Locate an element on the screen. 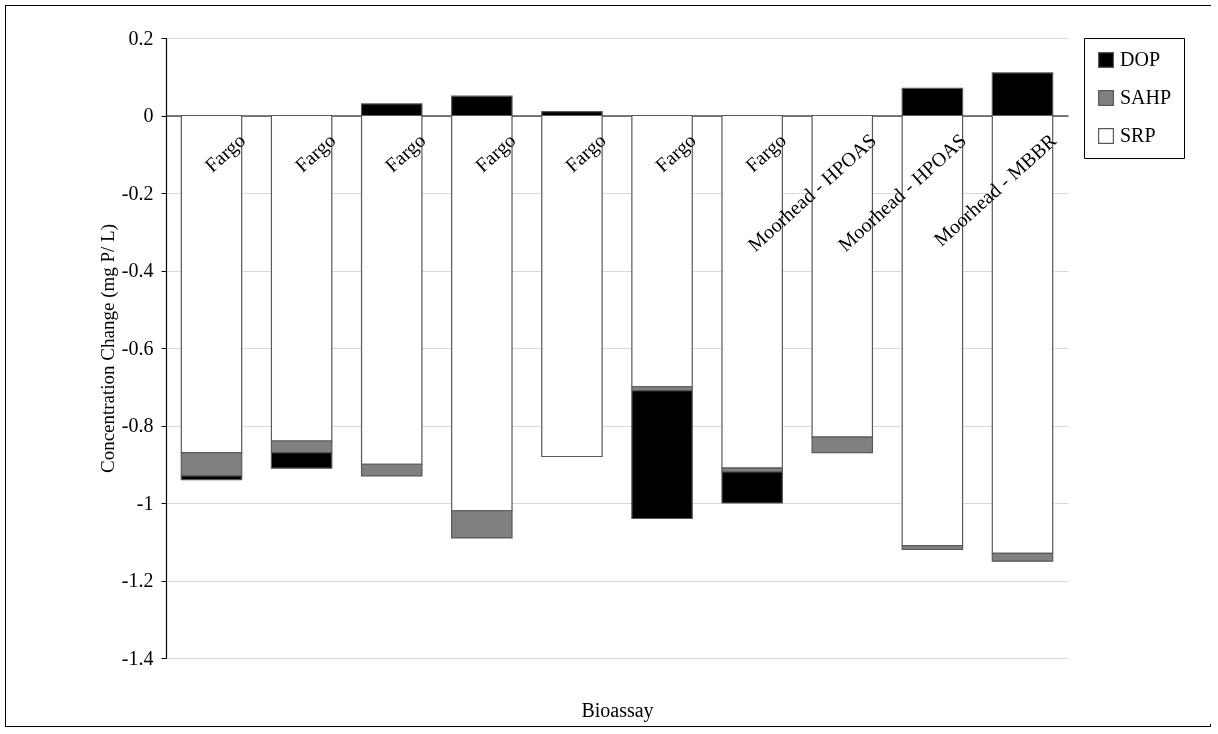  legend-label: DOP is located at coordinates (1140, 59).